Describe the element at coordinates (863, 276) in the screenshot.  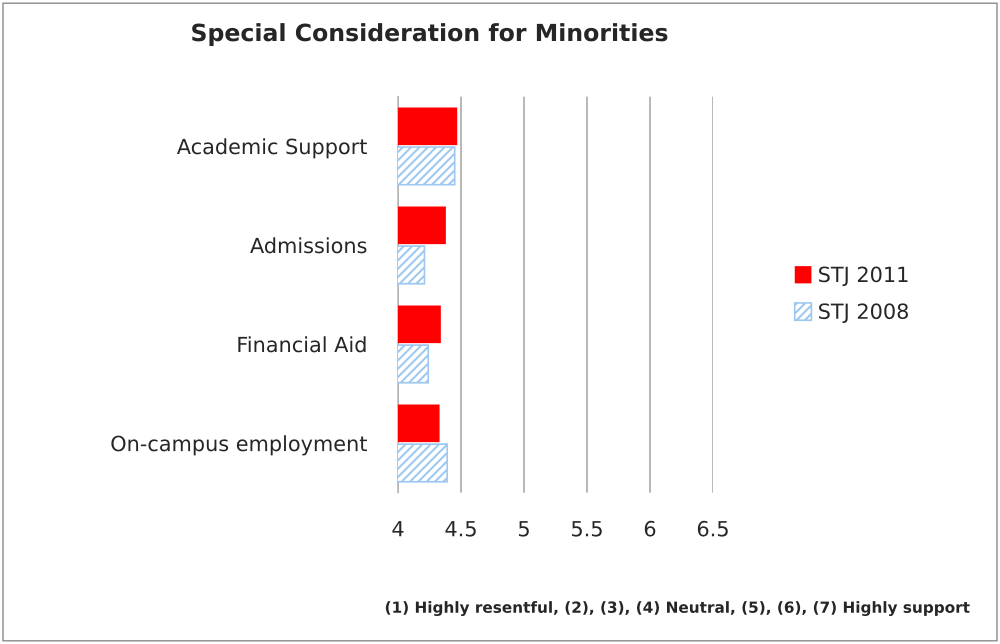
I see `legend-label: STJ 2011` at that location.